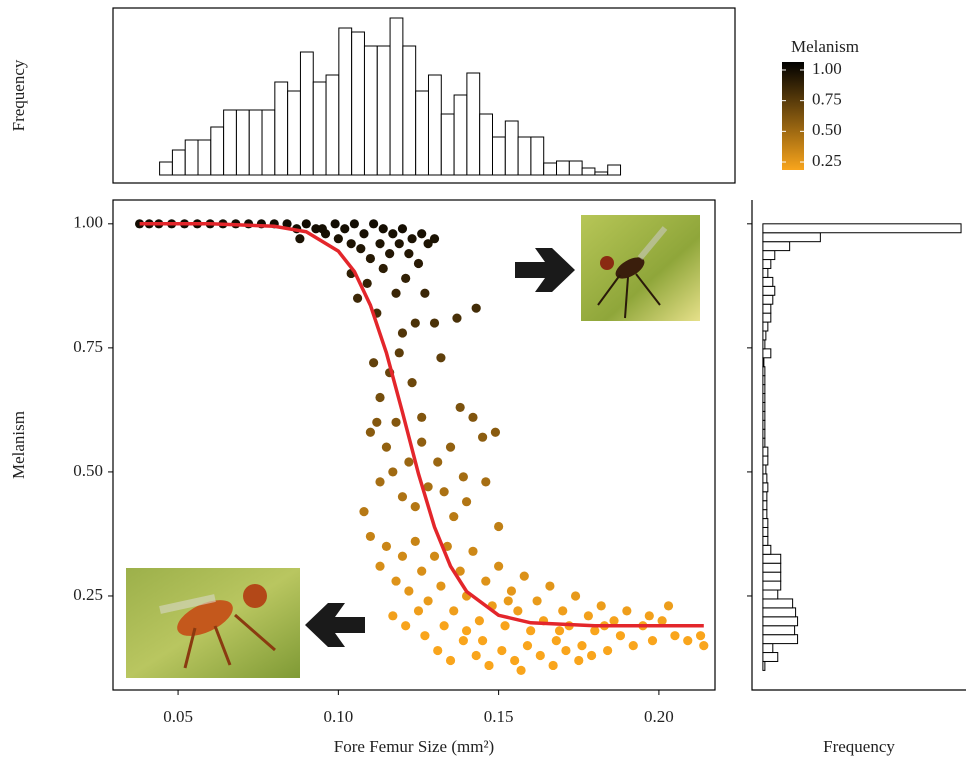  What do you see at coordinates (88, 346) in the screenshot?
I see `y-tick-label: 0.75` at bounding box center [88, 346].